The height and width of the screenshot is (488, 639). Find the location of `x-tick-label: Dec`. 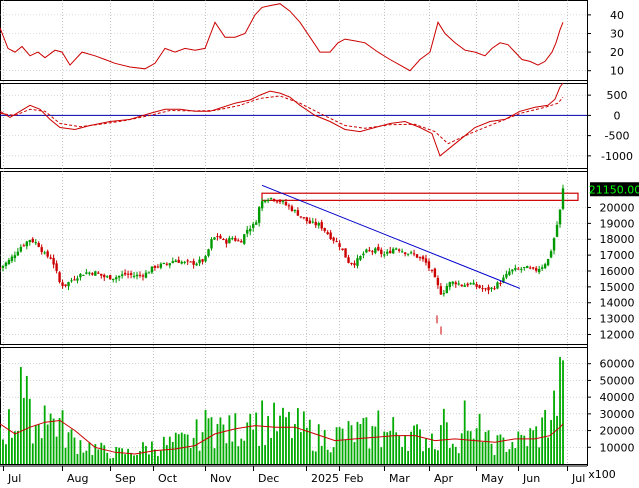

x-tick-label: Dec is located at coordinates (268, 478).